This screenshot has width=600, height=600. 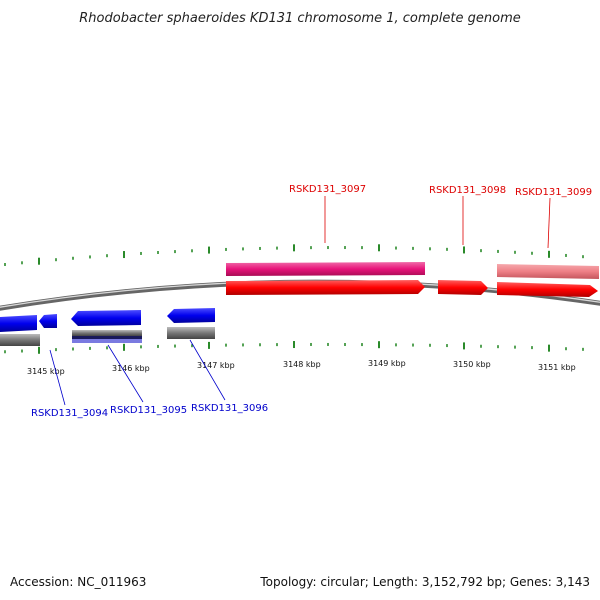 What do you see at coordinates (548, 271) in the screenshot?
I see `gene-feature-3099-bar` at bounding box center [548, 271].